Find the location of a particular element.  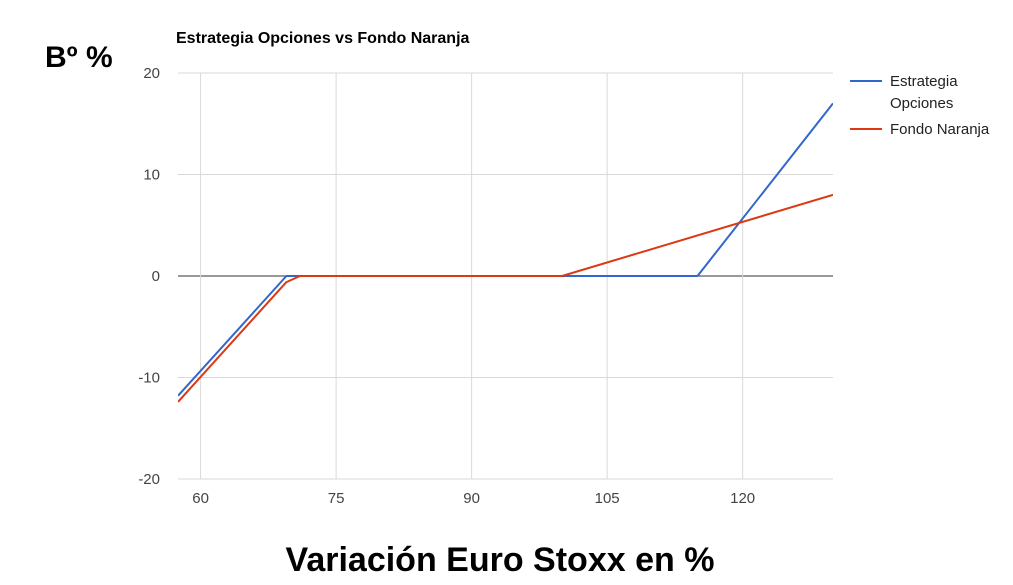

chart-title: Estrategia Opciones vs Fondo Naranja is located at coordinates (323, 38).